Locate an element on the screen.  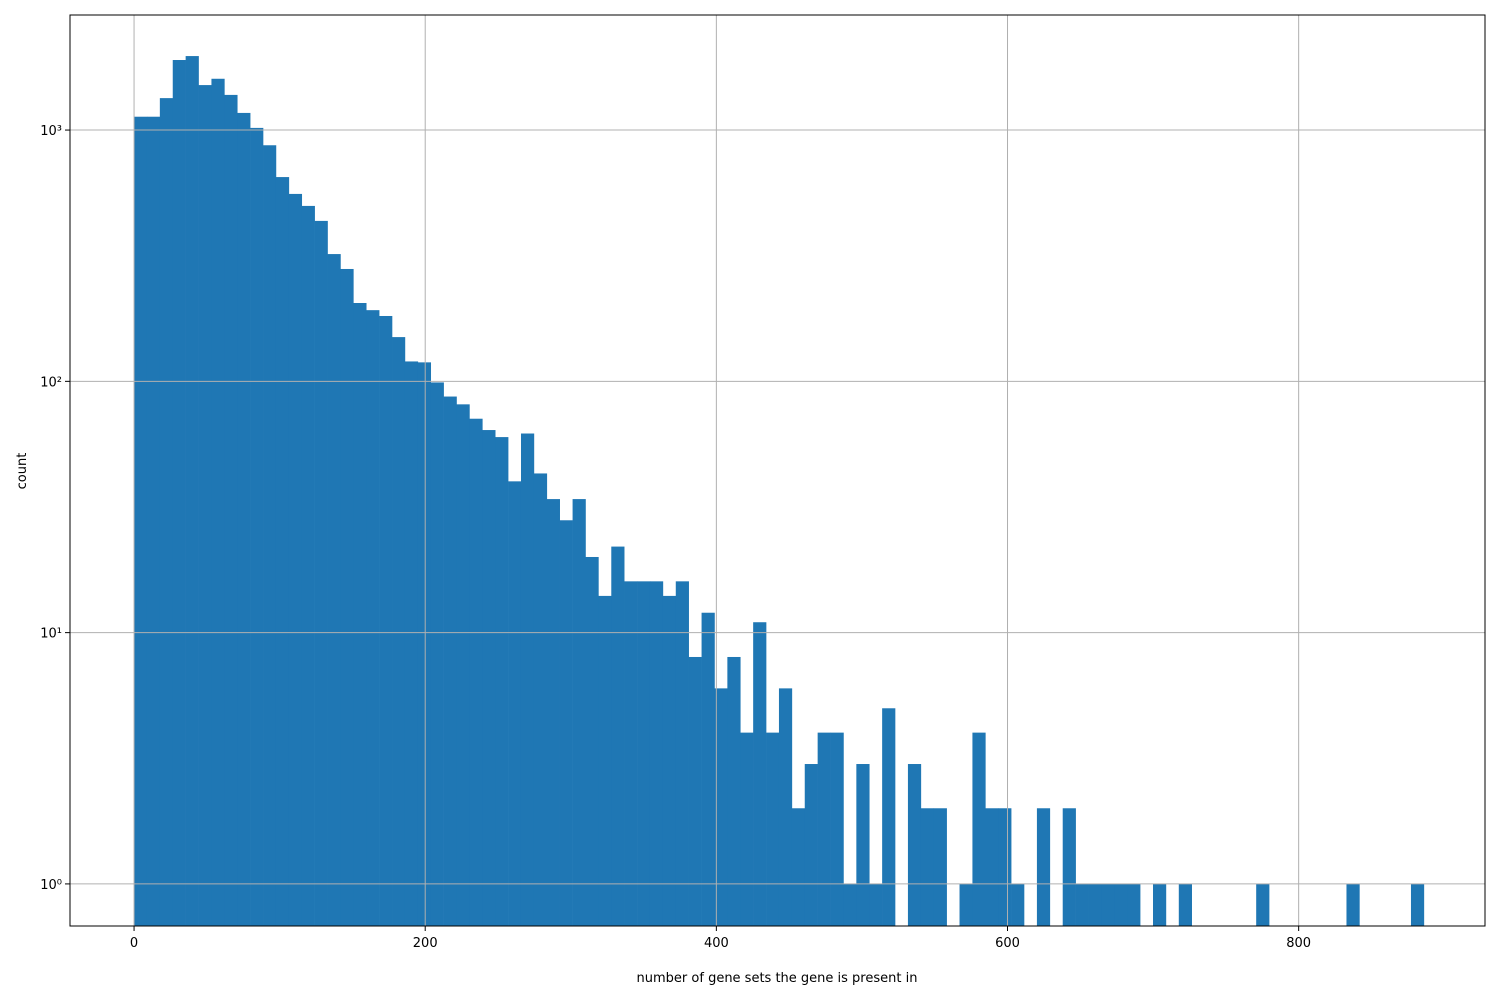
y-tick-label: 10² is located at coordinates (51, 382).